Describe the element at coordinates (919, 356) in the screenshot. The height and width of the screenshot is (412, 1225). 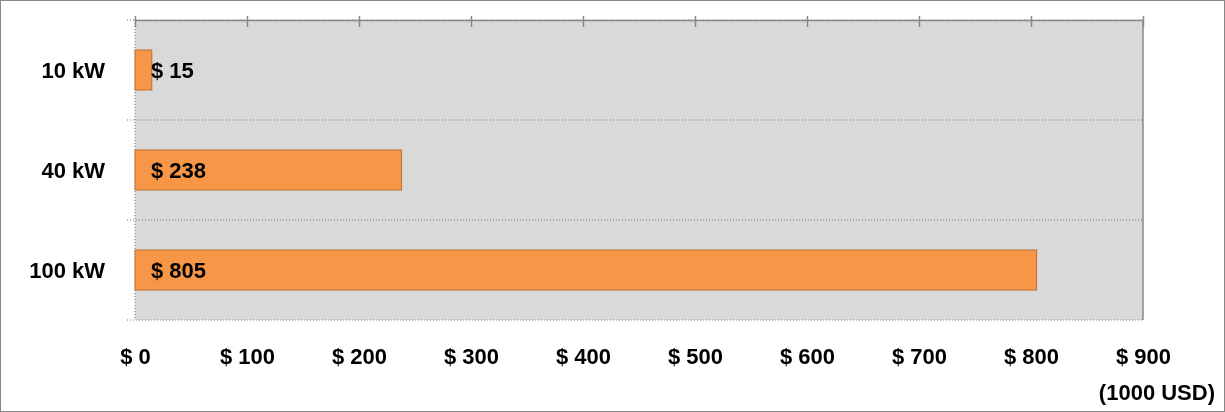
I see `x-tick-label: $ 700` at that location.